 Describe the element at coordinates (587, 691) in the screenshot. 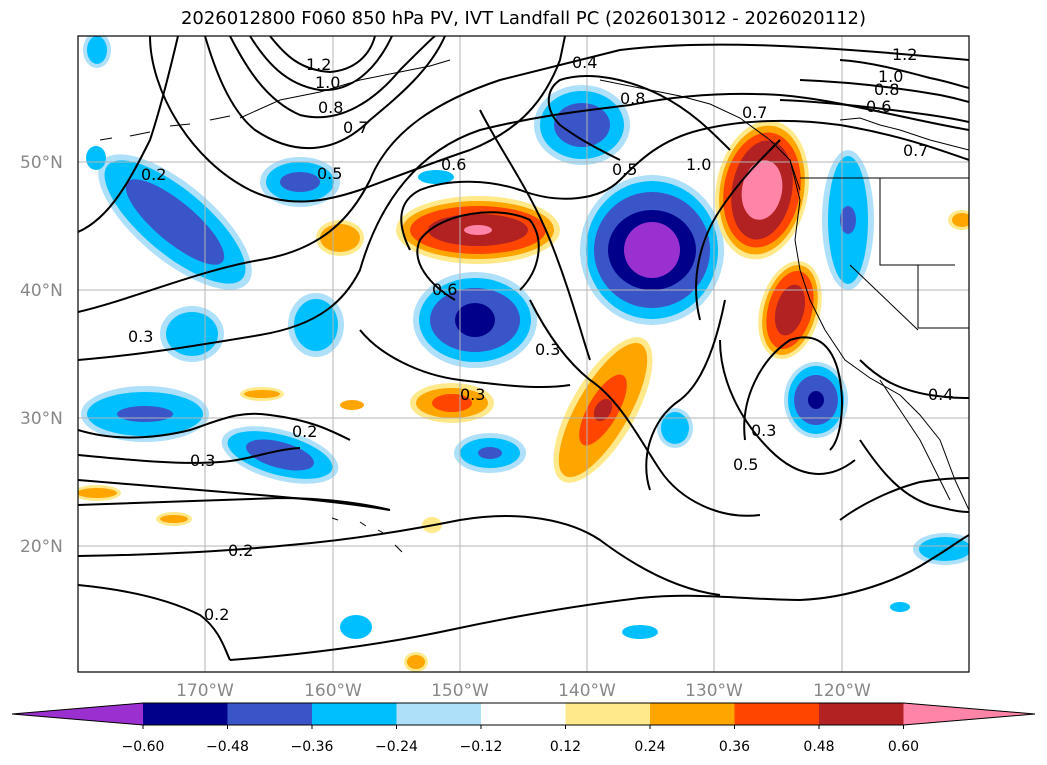

I see `lon-label: 140°W` at that location.